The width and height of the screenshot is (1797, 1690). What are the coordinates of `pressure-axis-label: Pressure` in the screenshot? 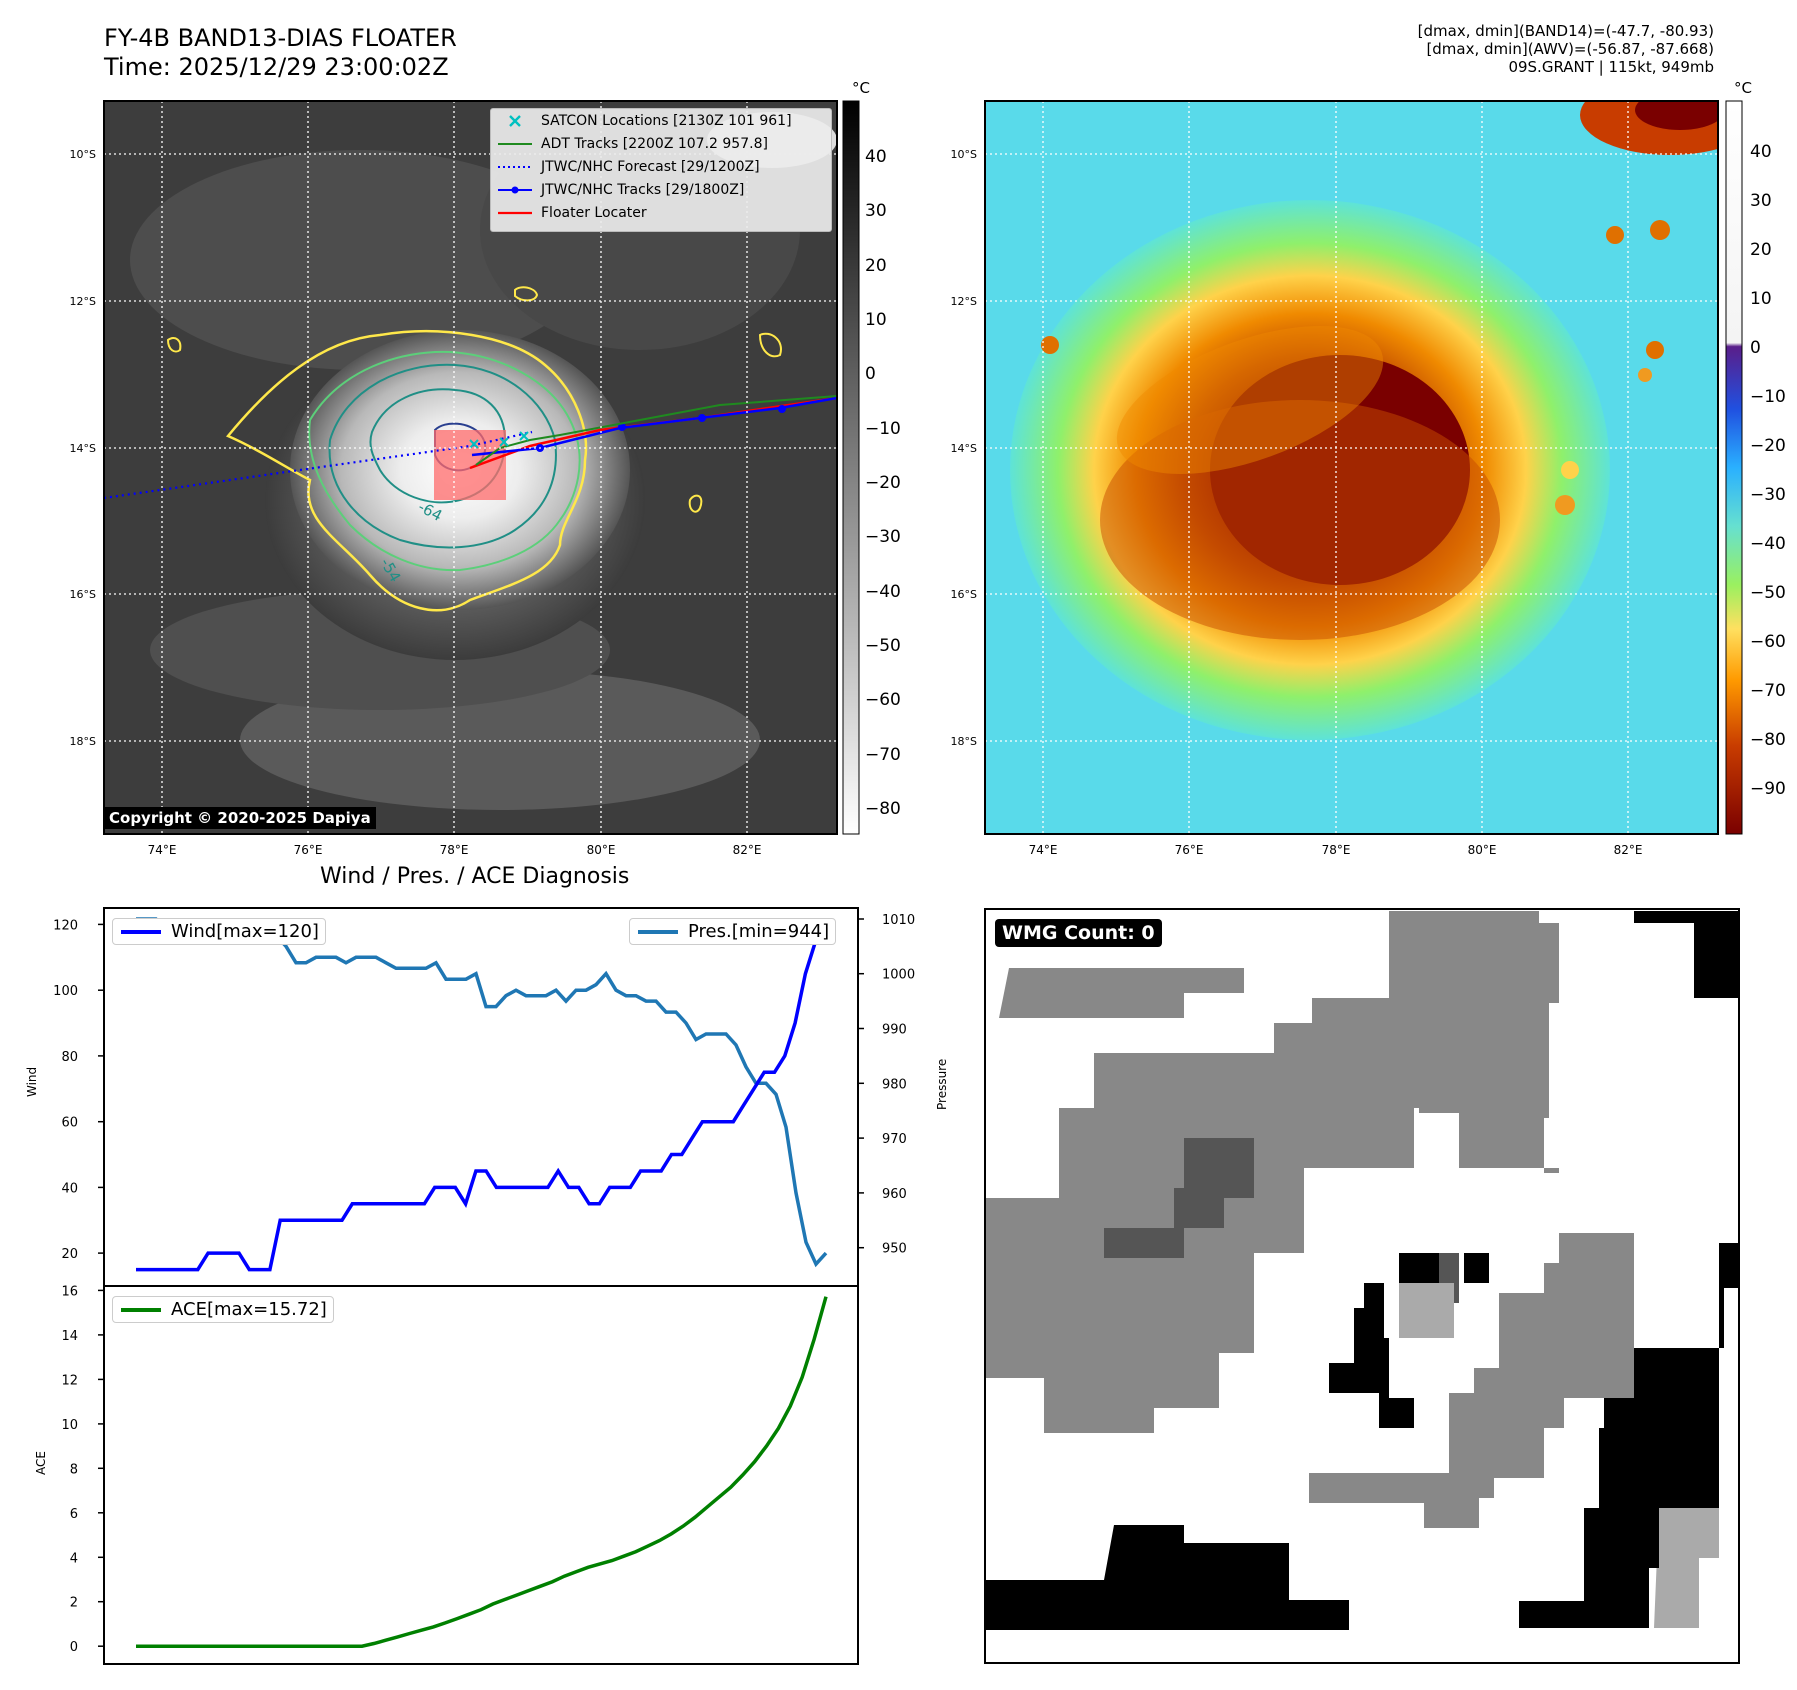 It's located at (942, 1084).